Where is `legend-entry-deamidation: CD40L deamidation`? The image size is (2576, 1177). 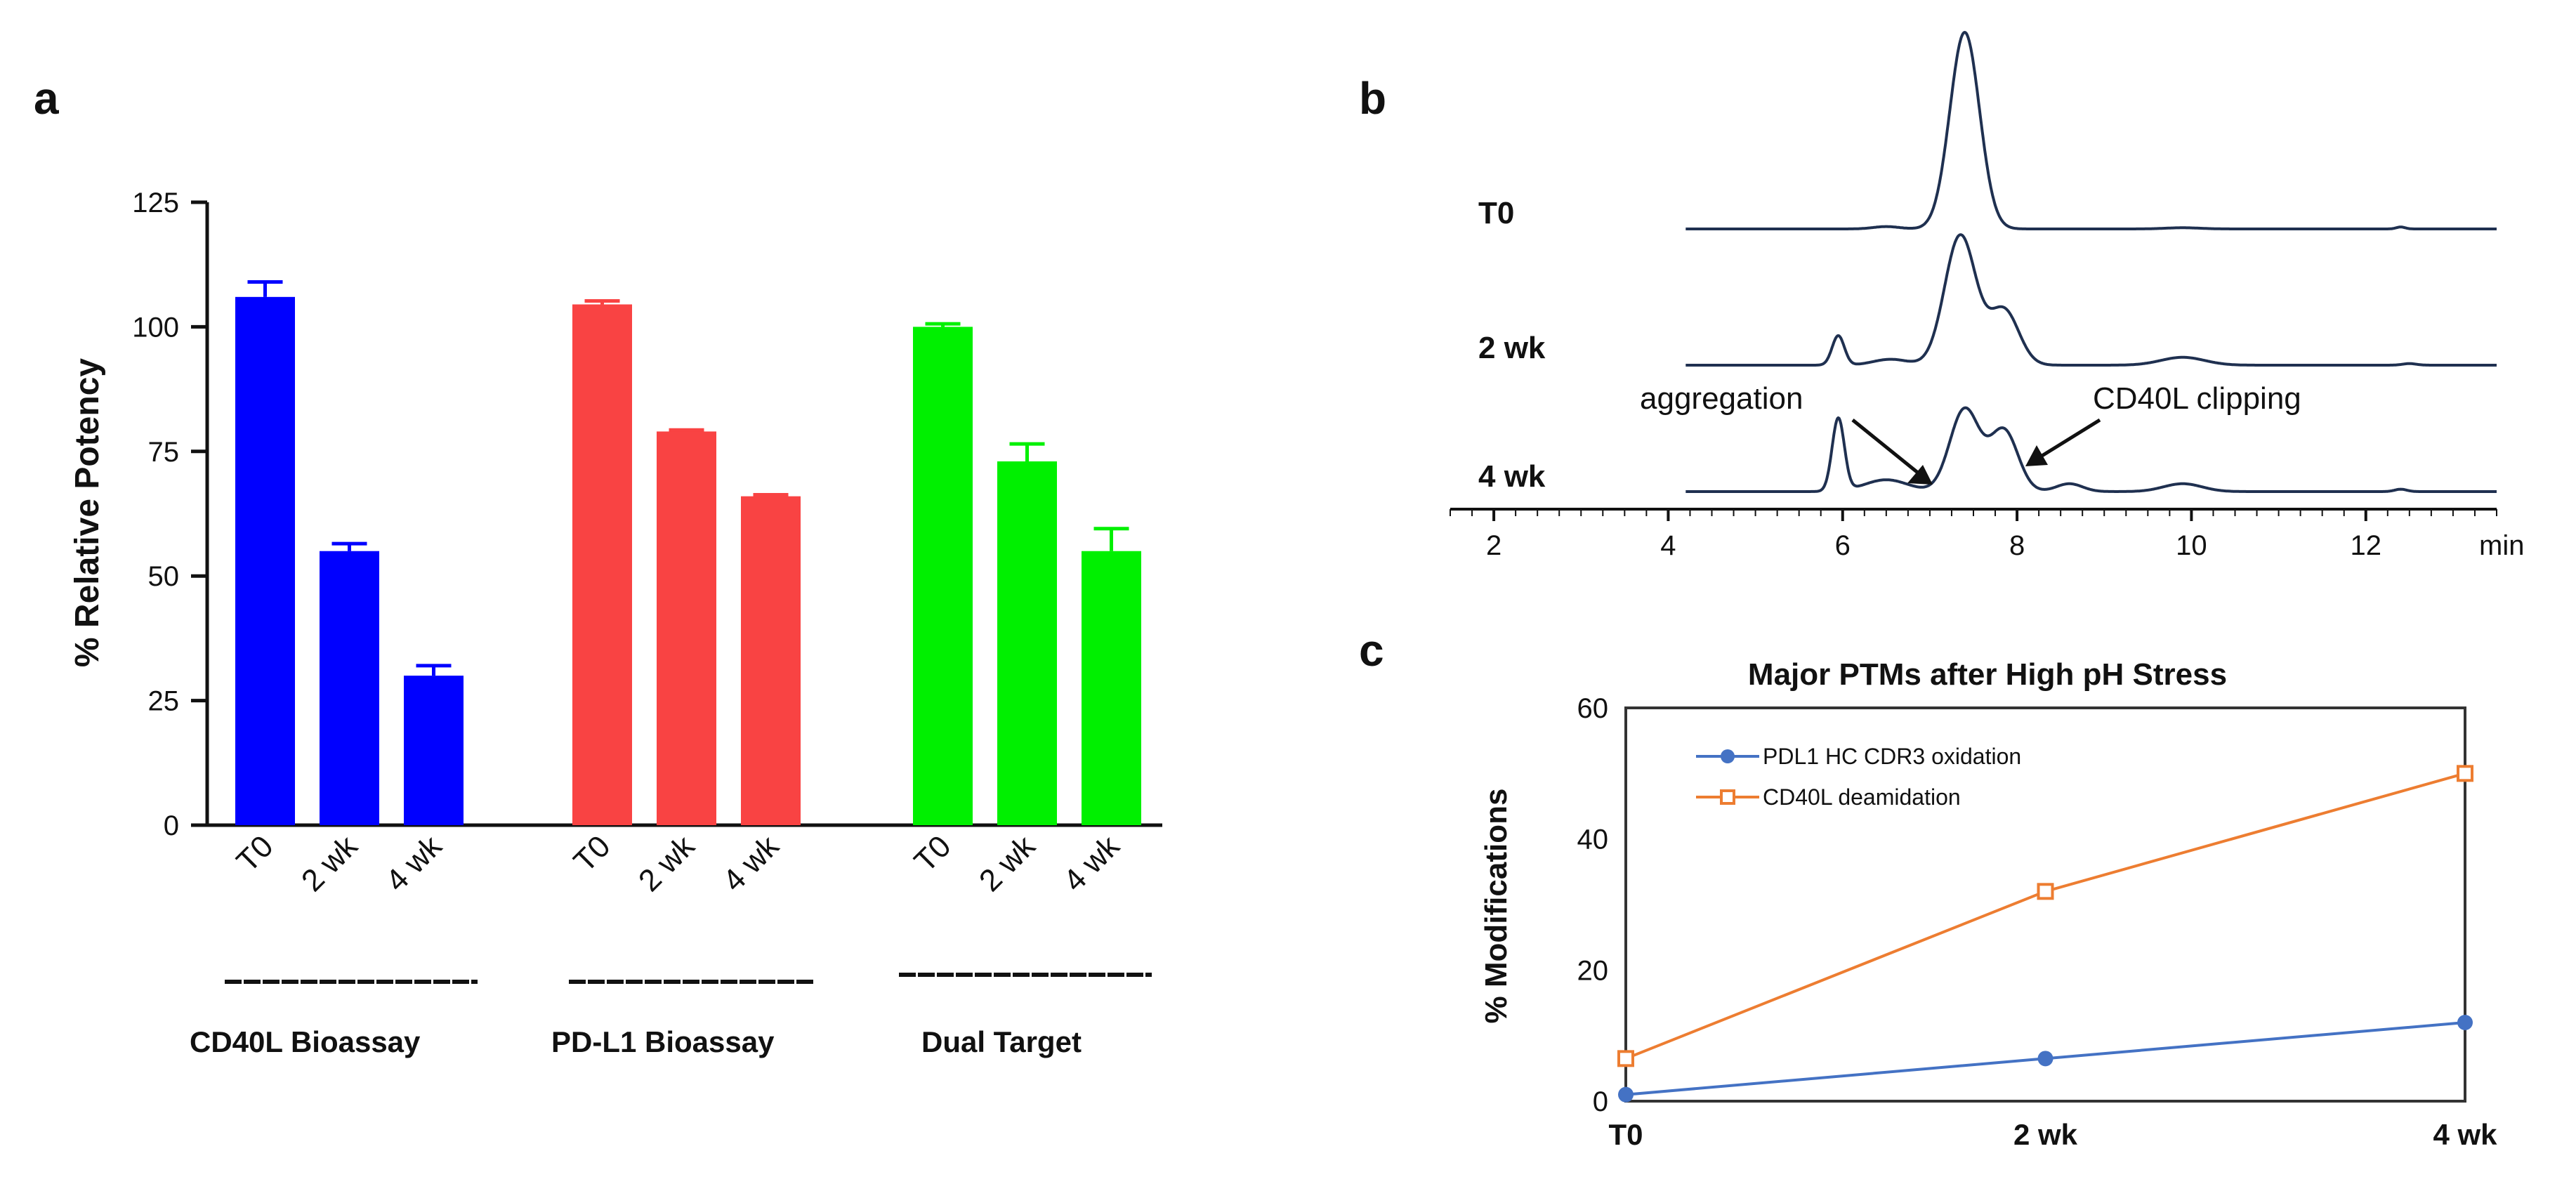 legend-entry-deamidation: CD40L deamidation is located at coordinates (1828, 797).